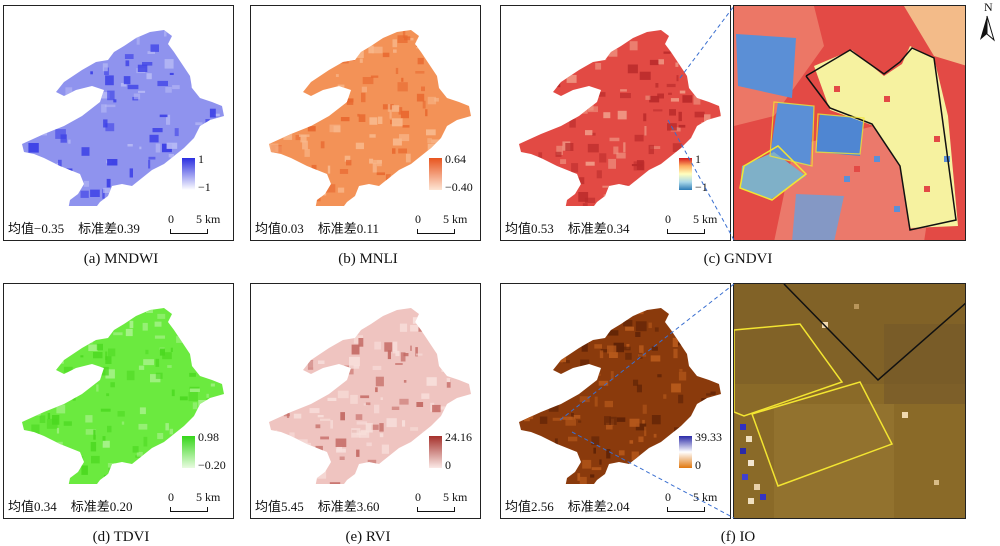 The image size is (1000, 546). What do you see at coordinates (448, 465) in the screenshot?
I see `colorbar-min-label: 0` at bounding box center [448, 465].